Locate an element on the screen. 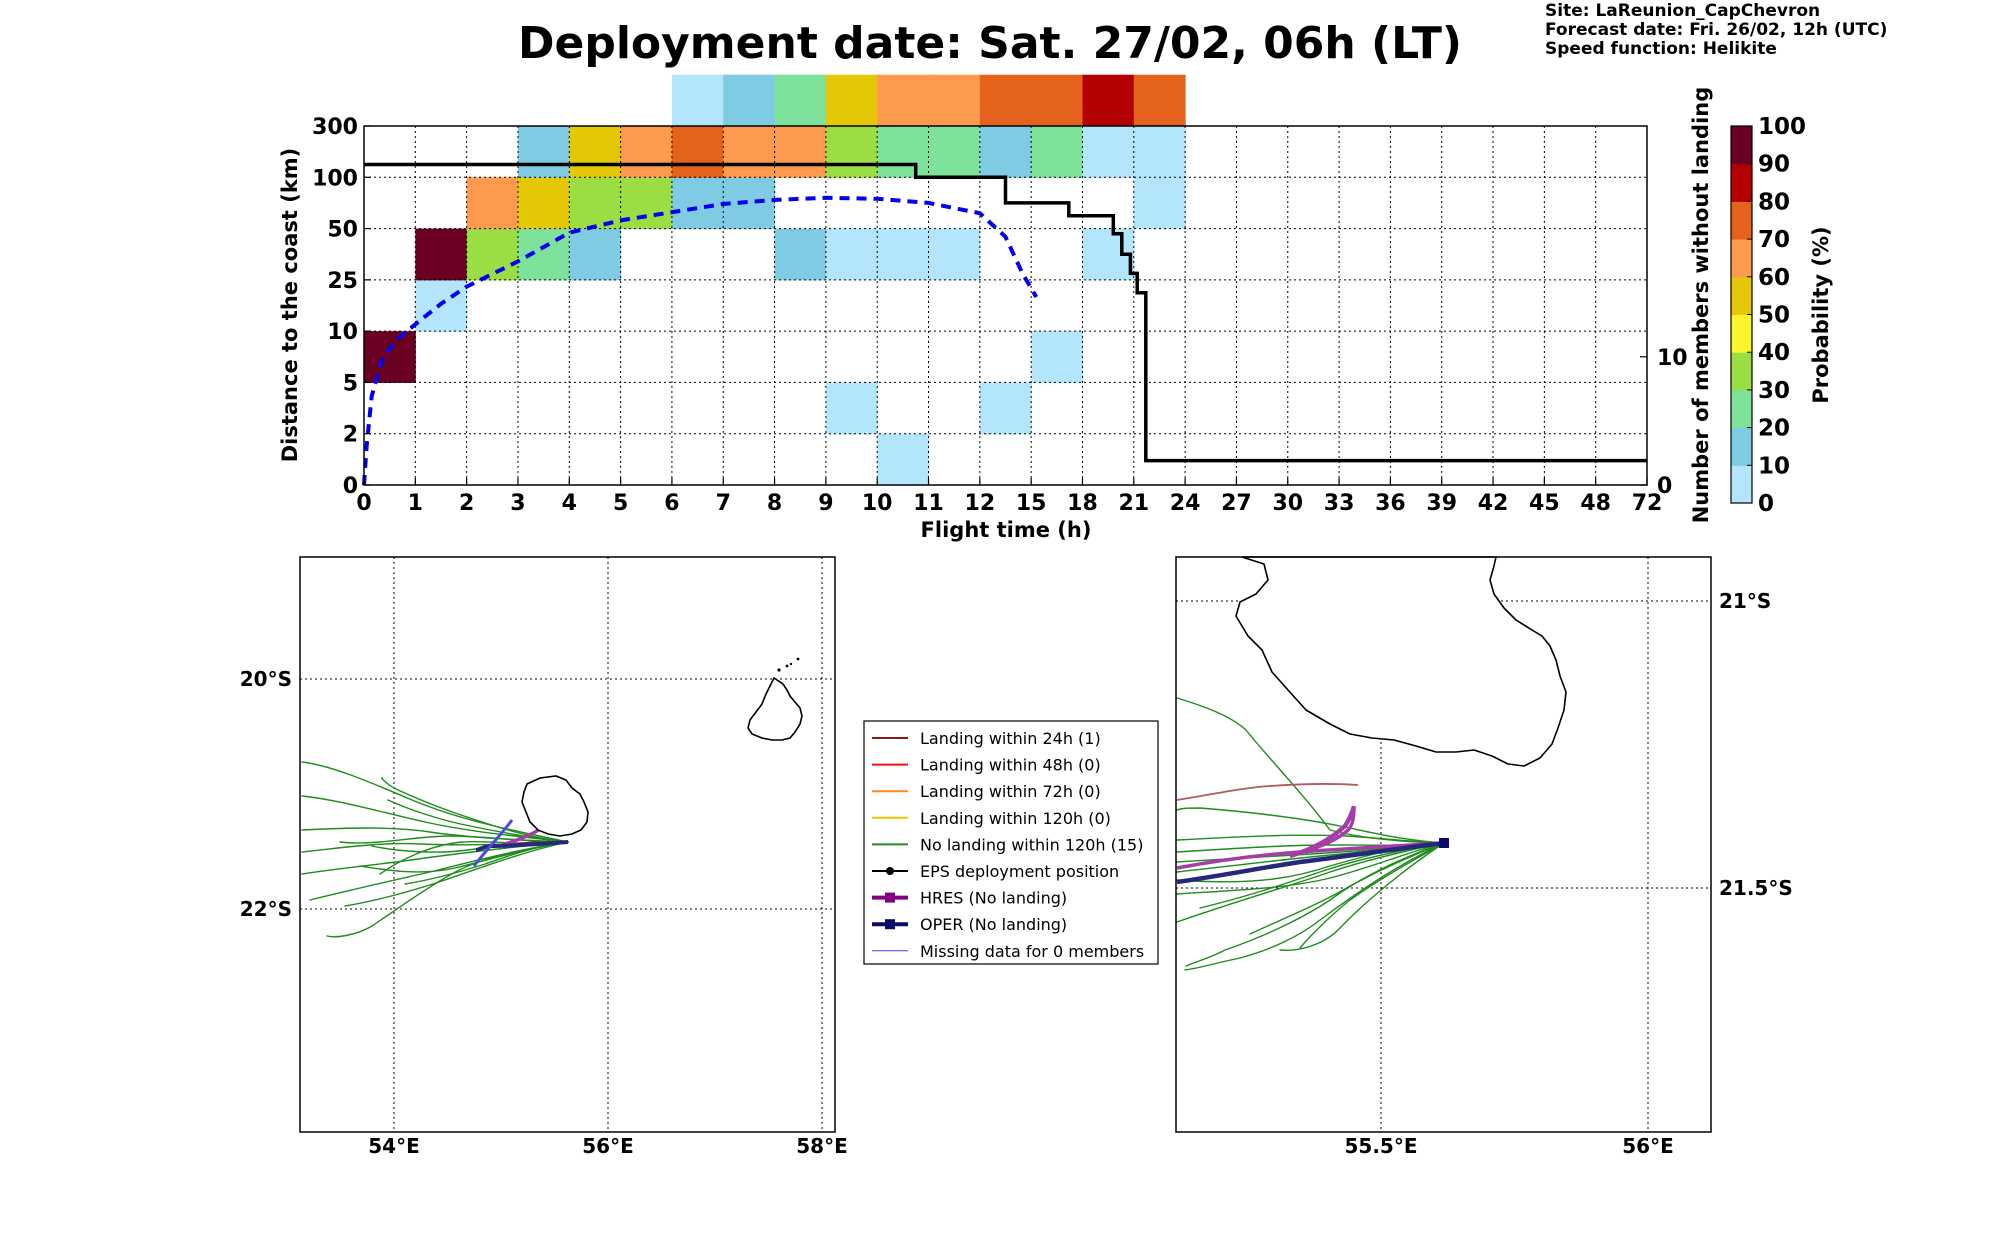 This screenshot has width=2000, height=1250. legend-frame is located at coordinates (1011, 842).